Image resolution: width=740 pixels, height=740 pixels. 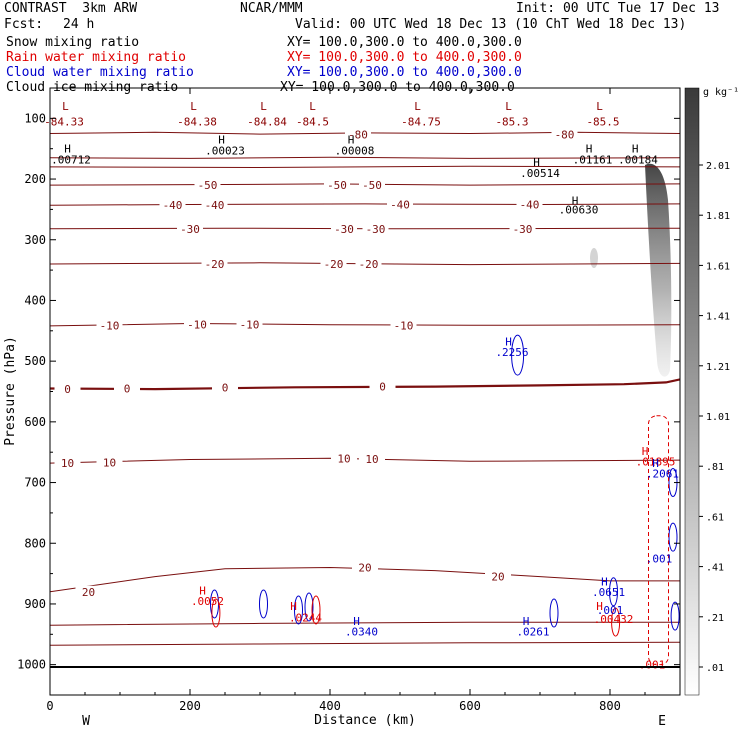 I want to click on run-title: CONTRAST 3km ARW, so click(x=71, y=8).